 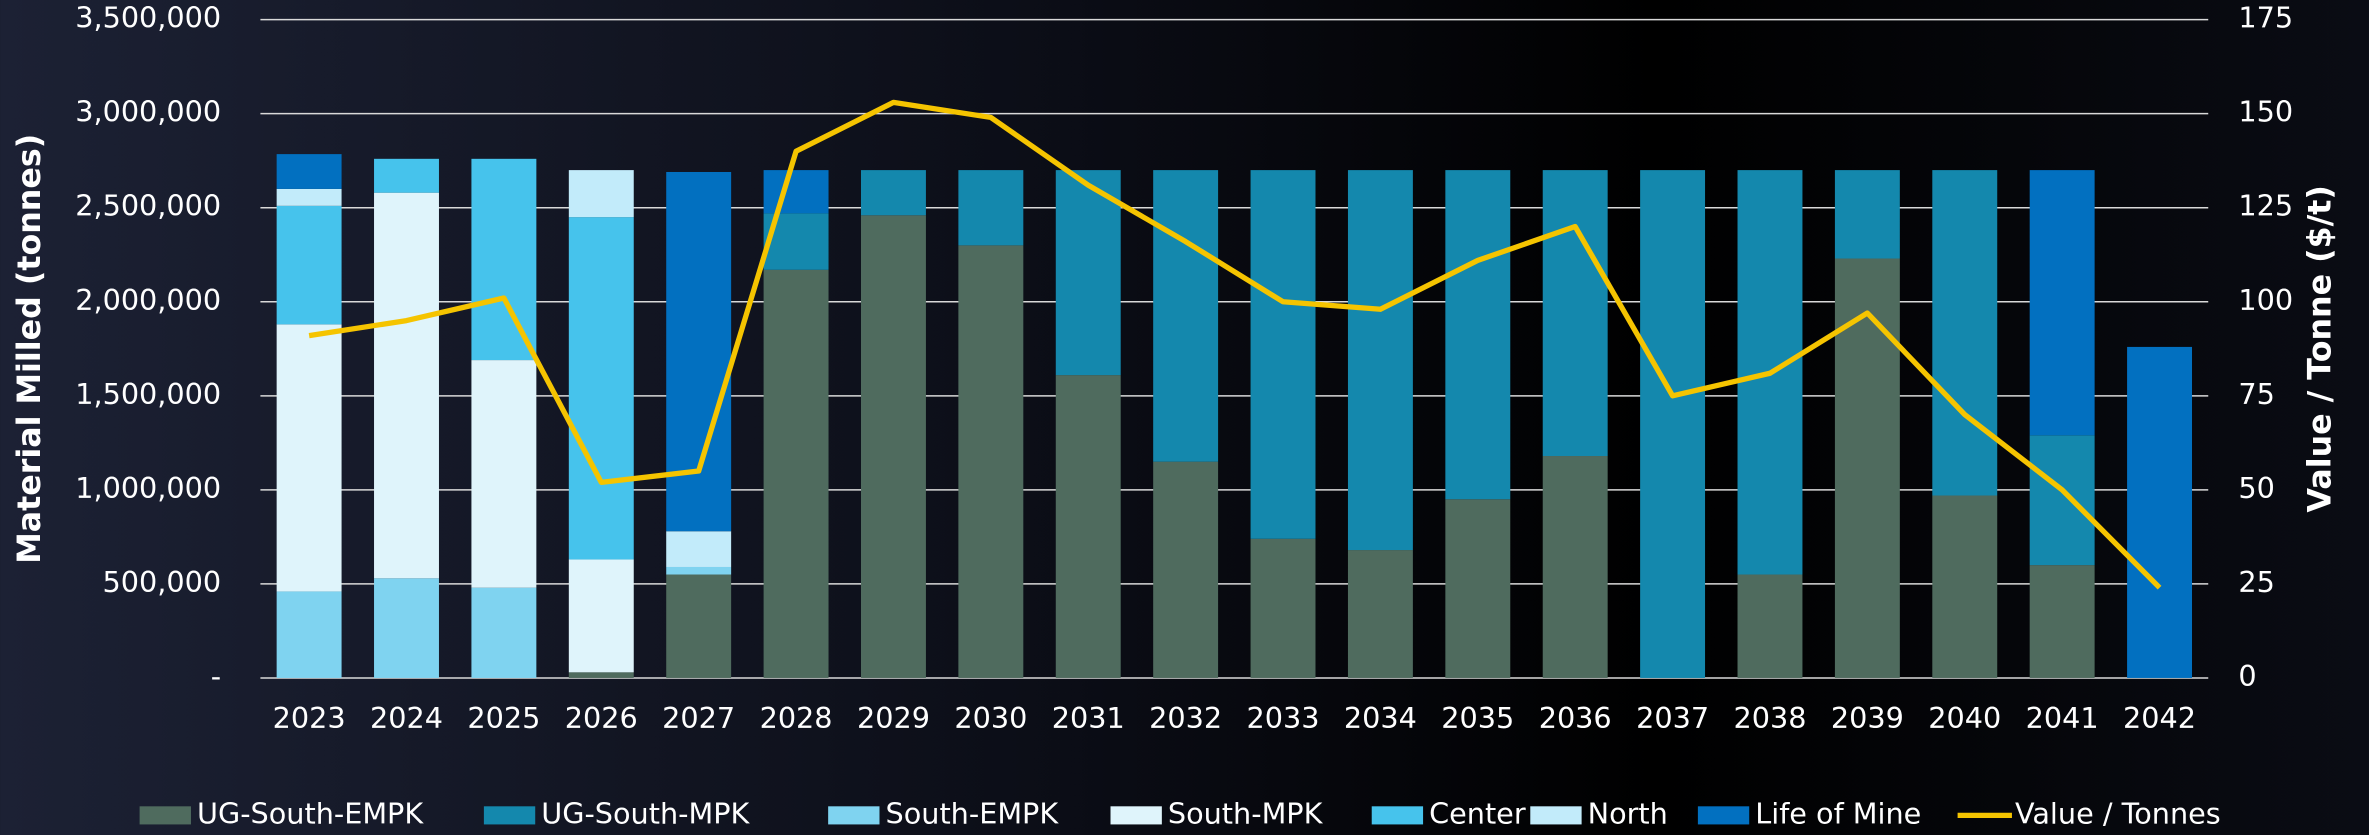 I want to click on x-tick-label: 2038, so click(x=1769, y=718).